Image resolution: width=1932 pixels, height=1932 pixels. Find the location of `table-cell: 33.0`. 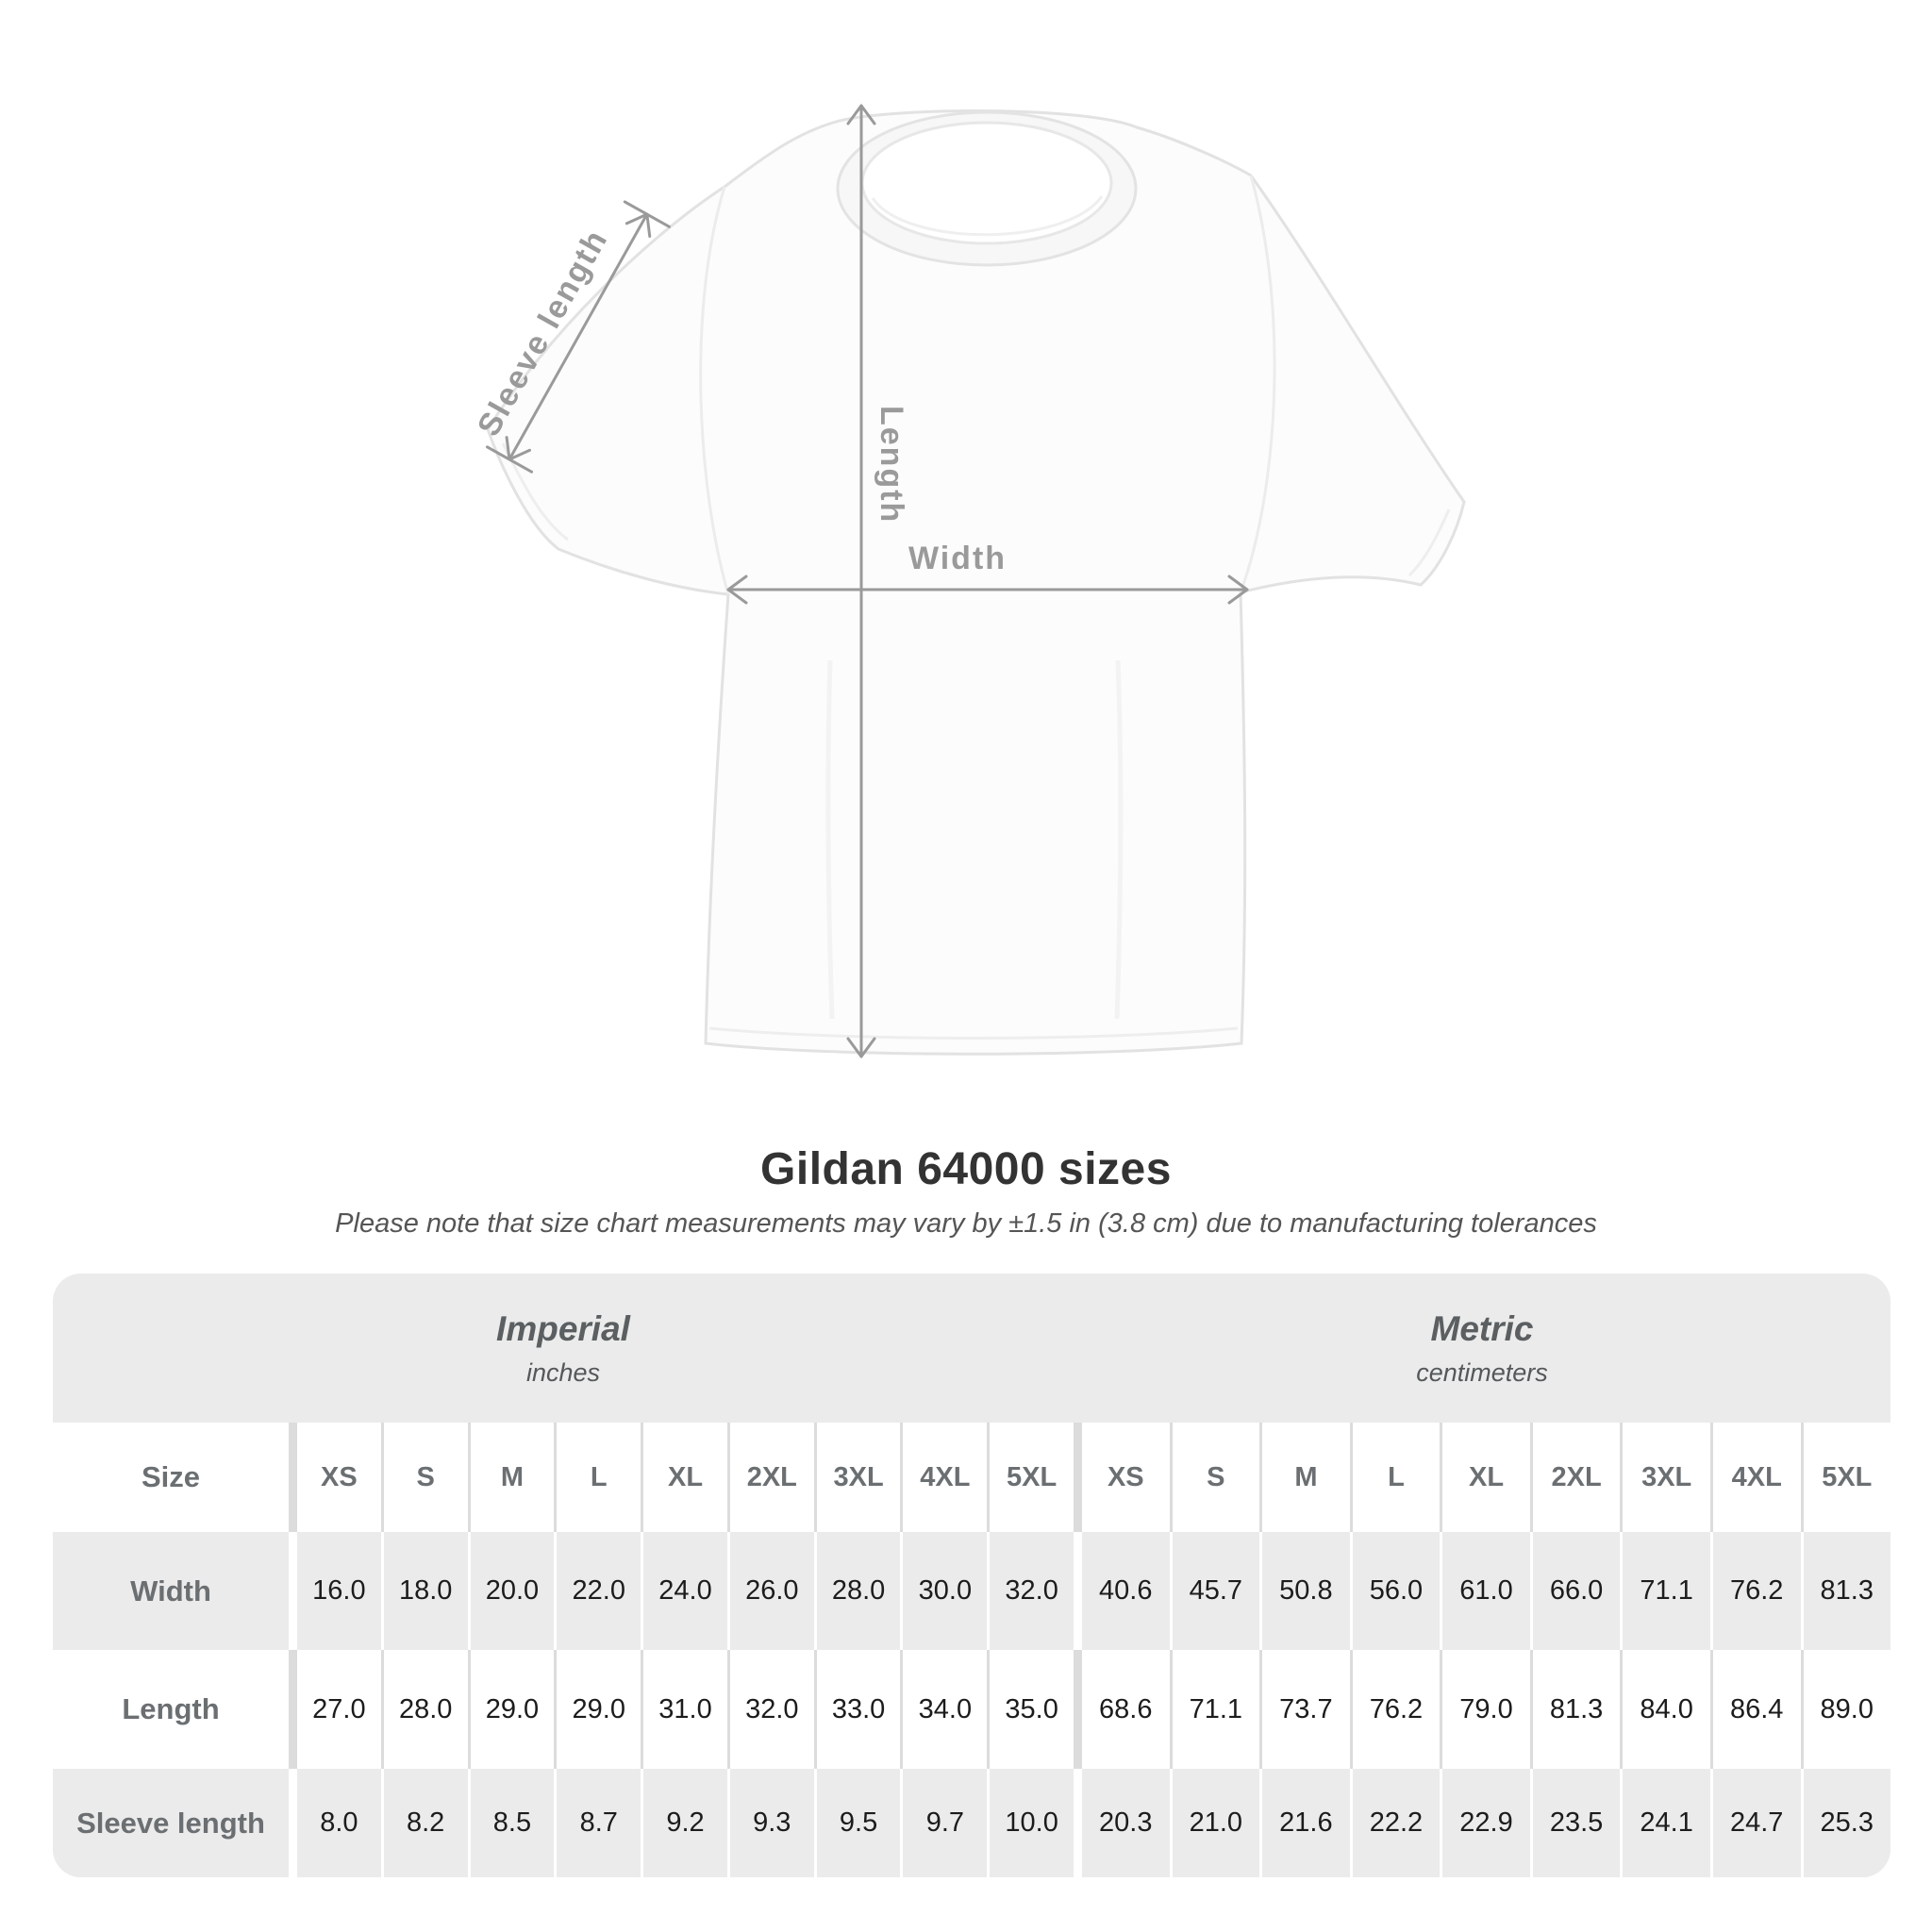

table-cell: 33.0 is located at coordinates (857, 1709).